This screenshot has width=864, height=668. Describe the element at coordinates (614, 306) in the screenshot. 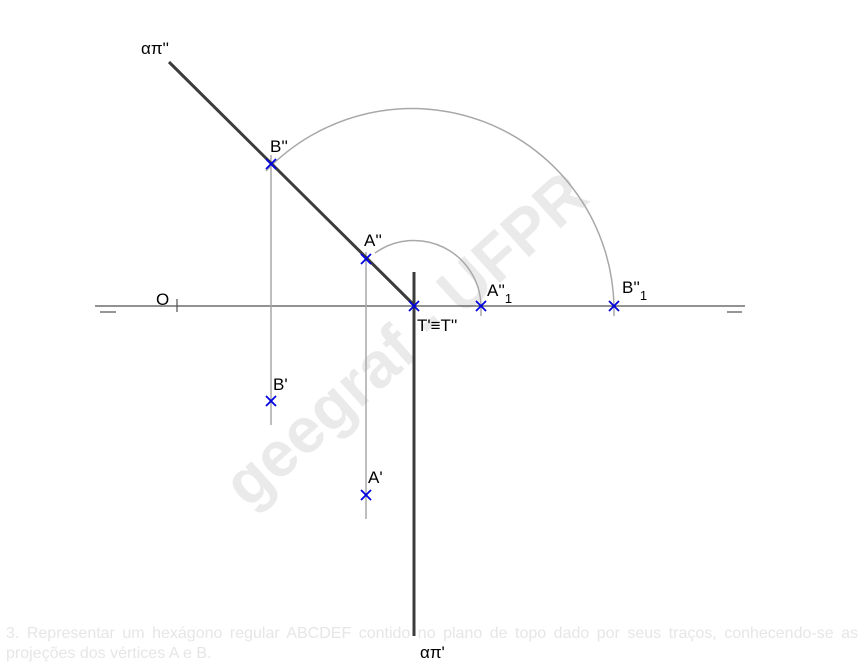

I see `point-b-rotated-marker` at that location.